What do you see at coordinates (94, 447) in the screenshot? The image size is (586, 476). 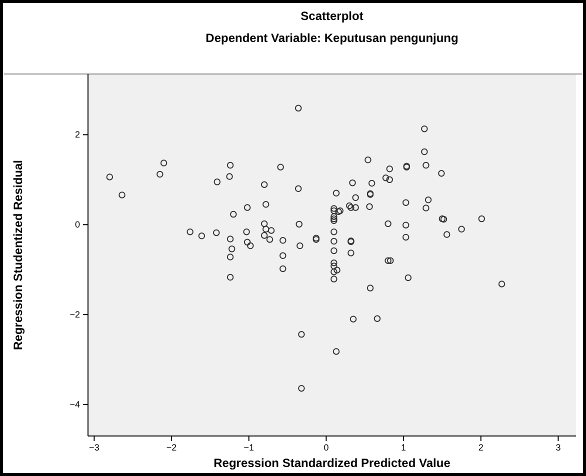 I see `x-tick-label: −3` at bounding box center [94, 447].